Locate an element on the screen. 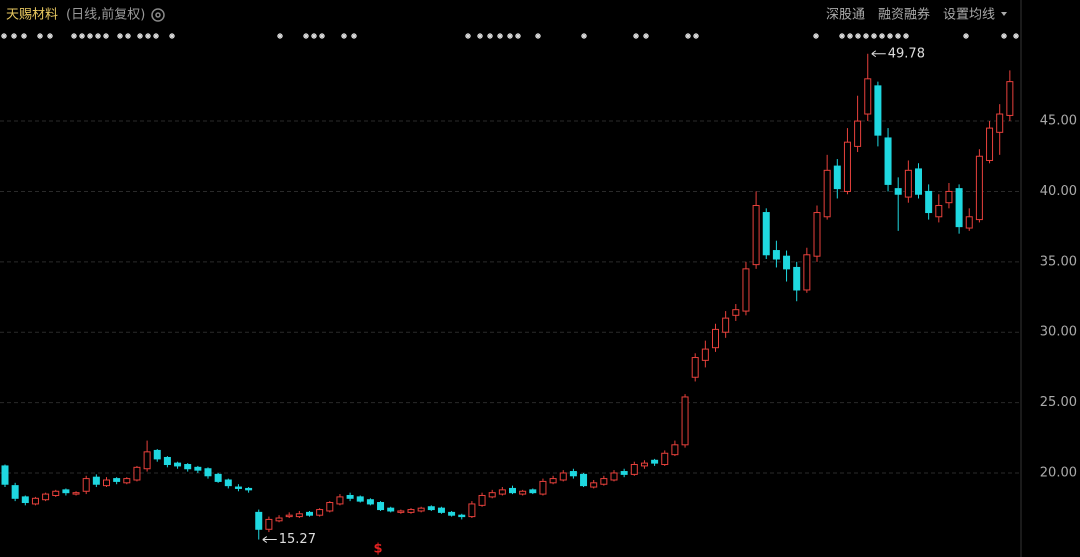 Image resolution: width=1080 pixels, height=557 pixels. chart-title: 天赐材料 is located at coordinates (32, 15).